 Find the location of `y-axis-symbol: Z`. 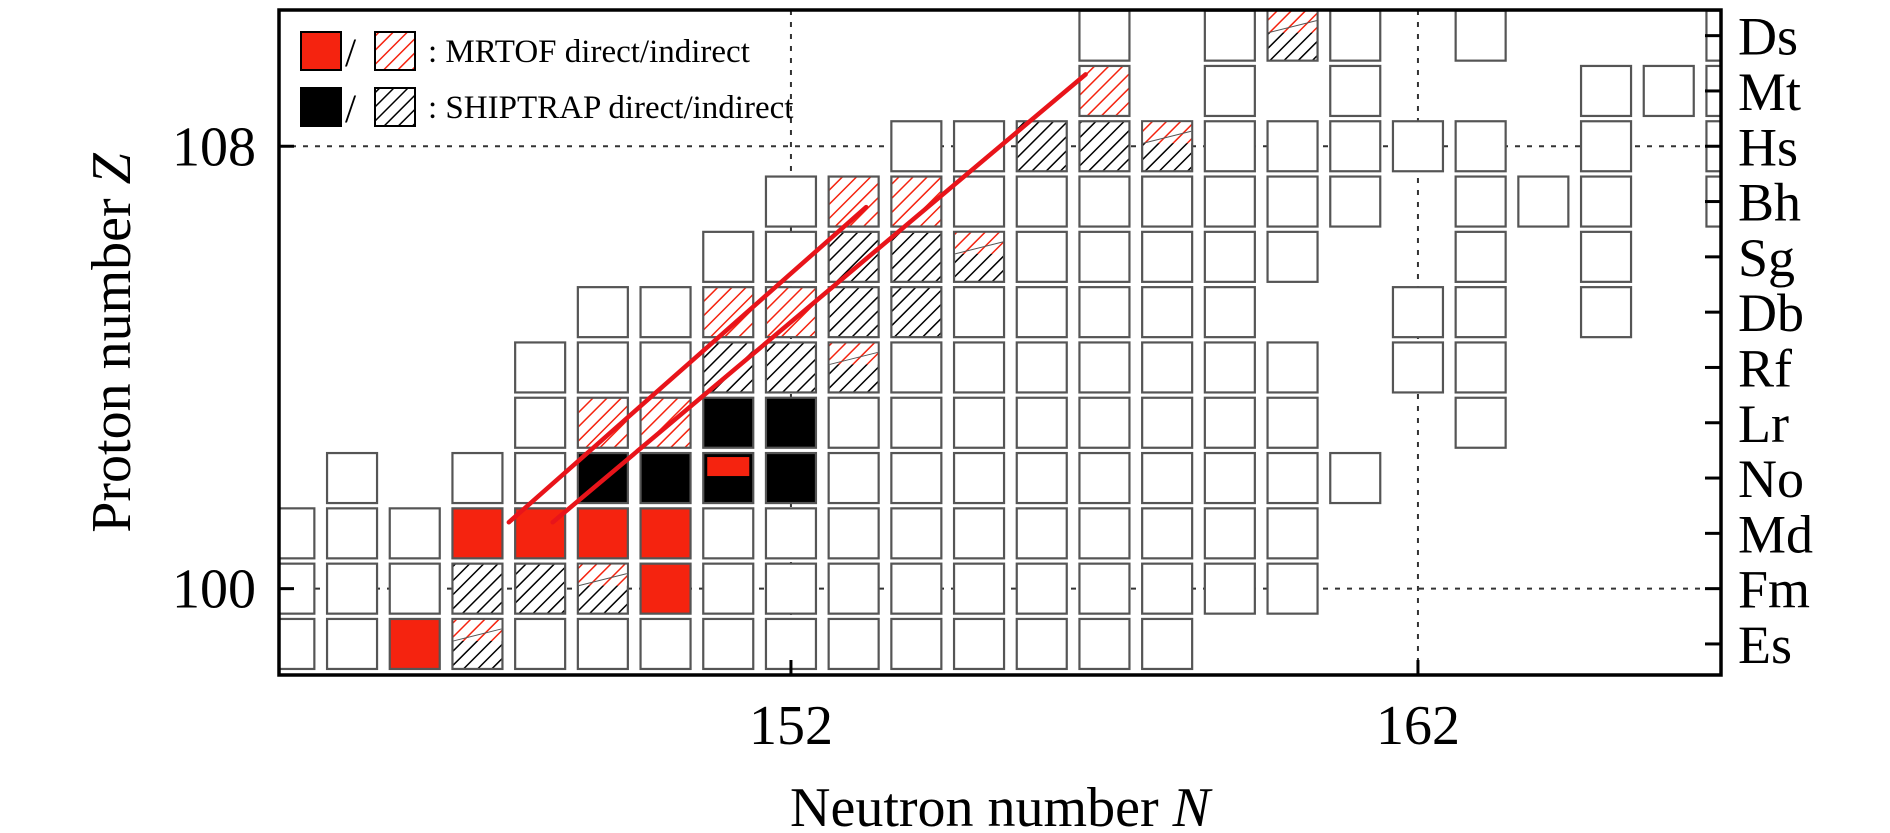

y-axis-symbol: Z is located at coordinates (112, 168).